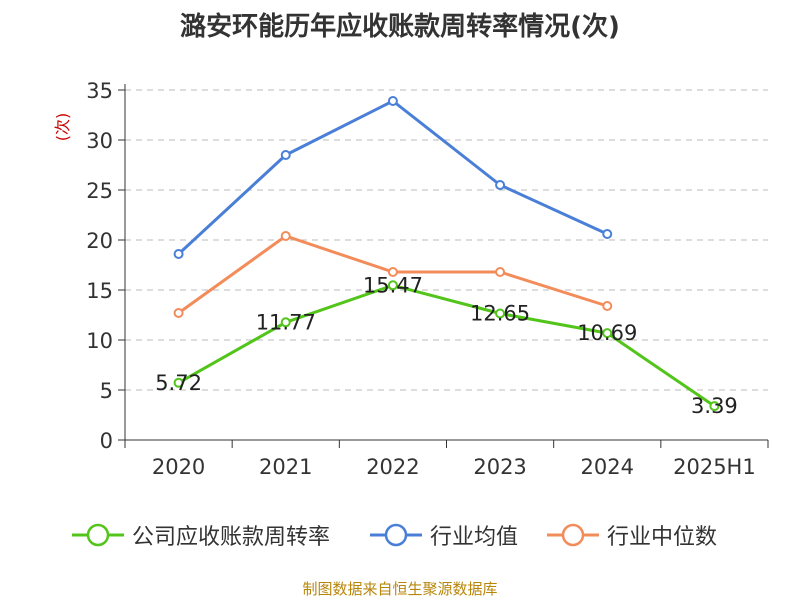 This screenshot has width=800, height=600. What do you see at coordinates (231, 537) in the screenshot?
I see `legend-label: 公司应收账款周转率` at bounding box center [231, 537].